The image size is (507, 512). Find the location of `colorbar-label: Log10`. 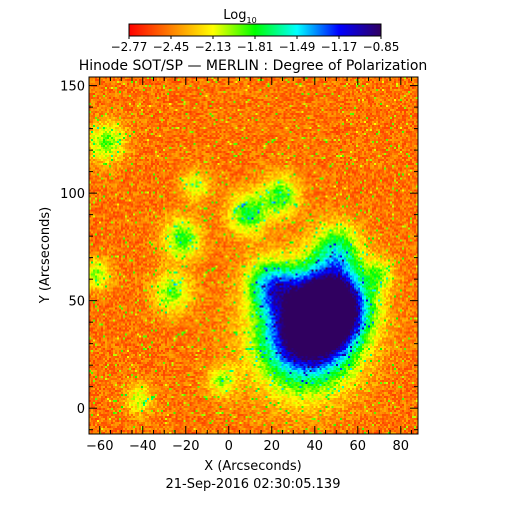

colorbar-label: Log10 is located at coordinates (239, 16).